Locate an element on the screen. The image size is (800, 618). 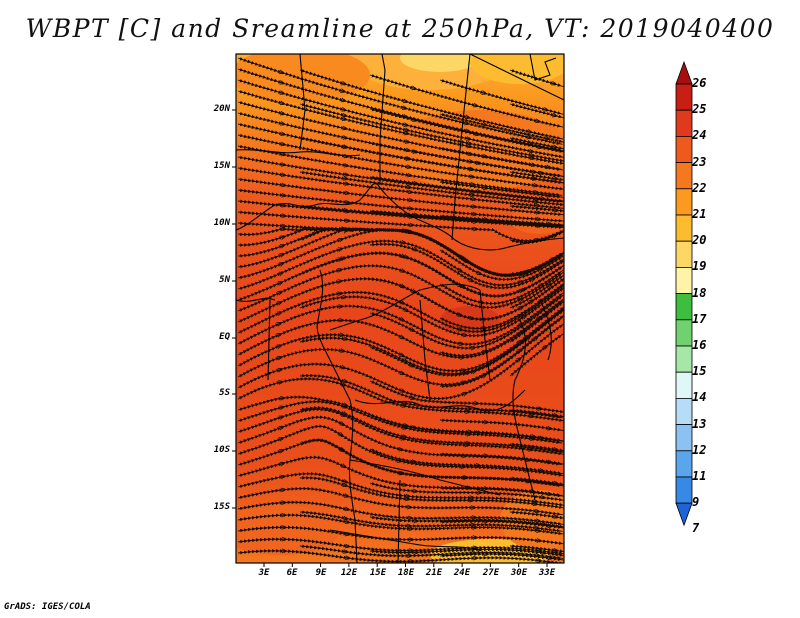
lon-label-12e: 12E is located at coordinates (349, 573).